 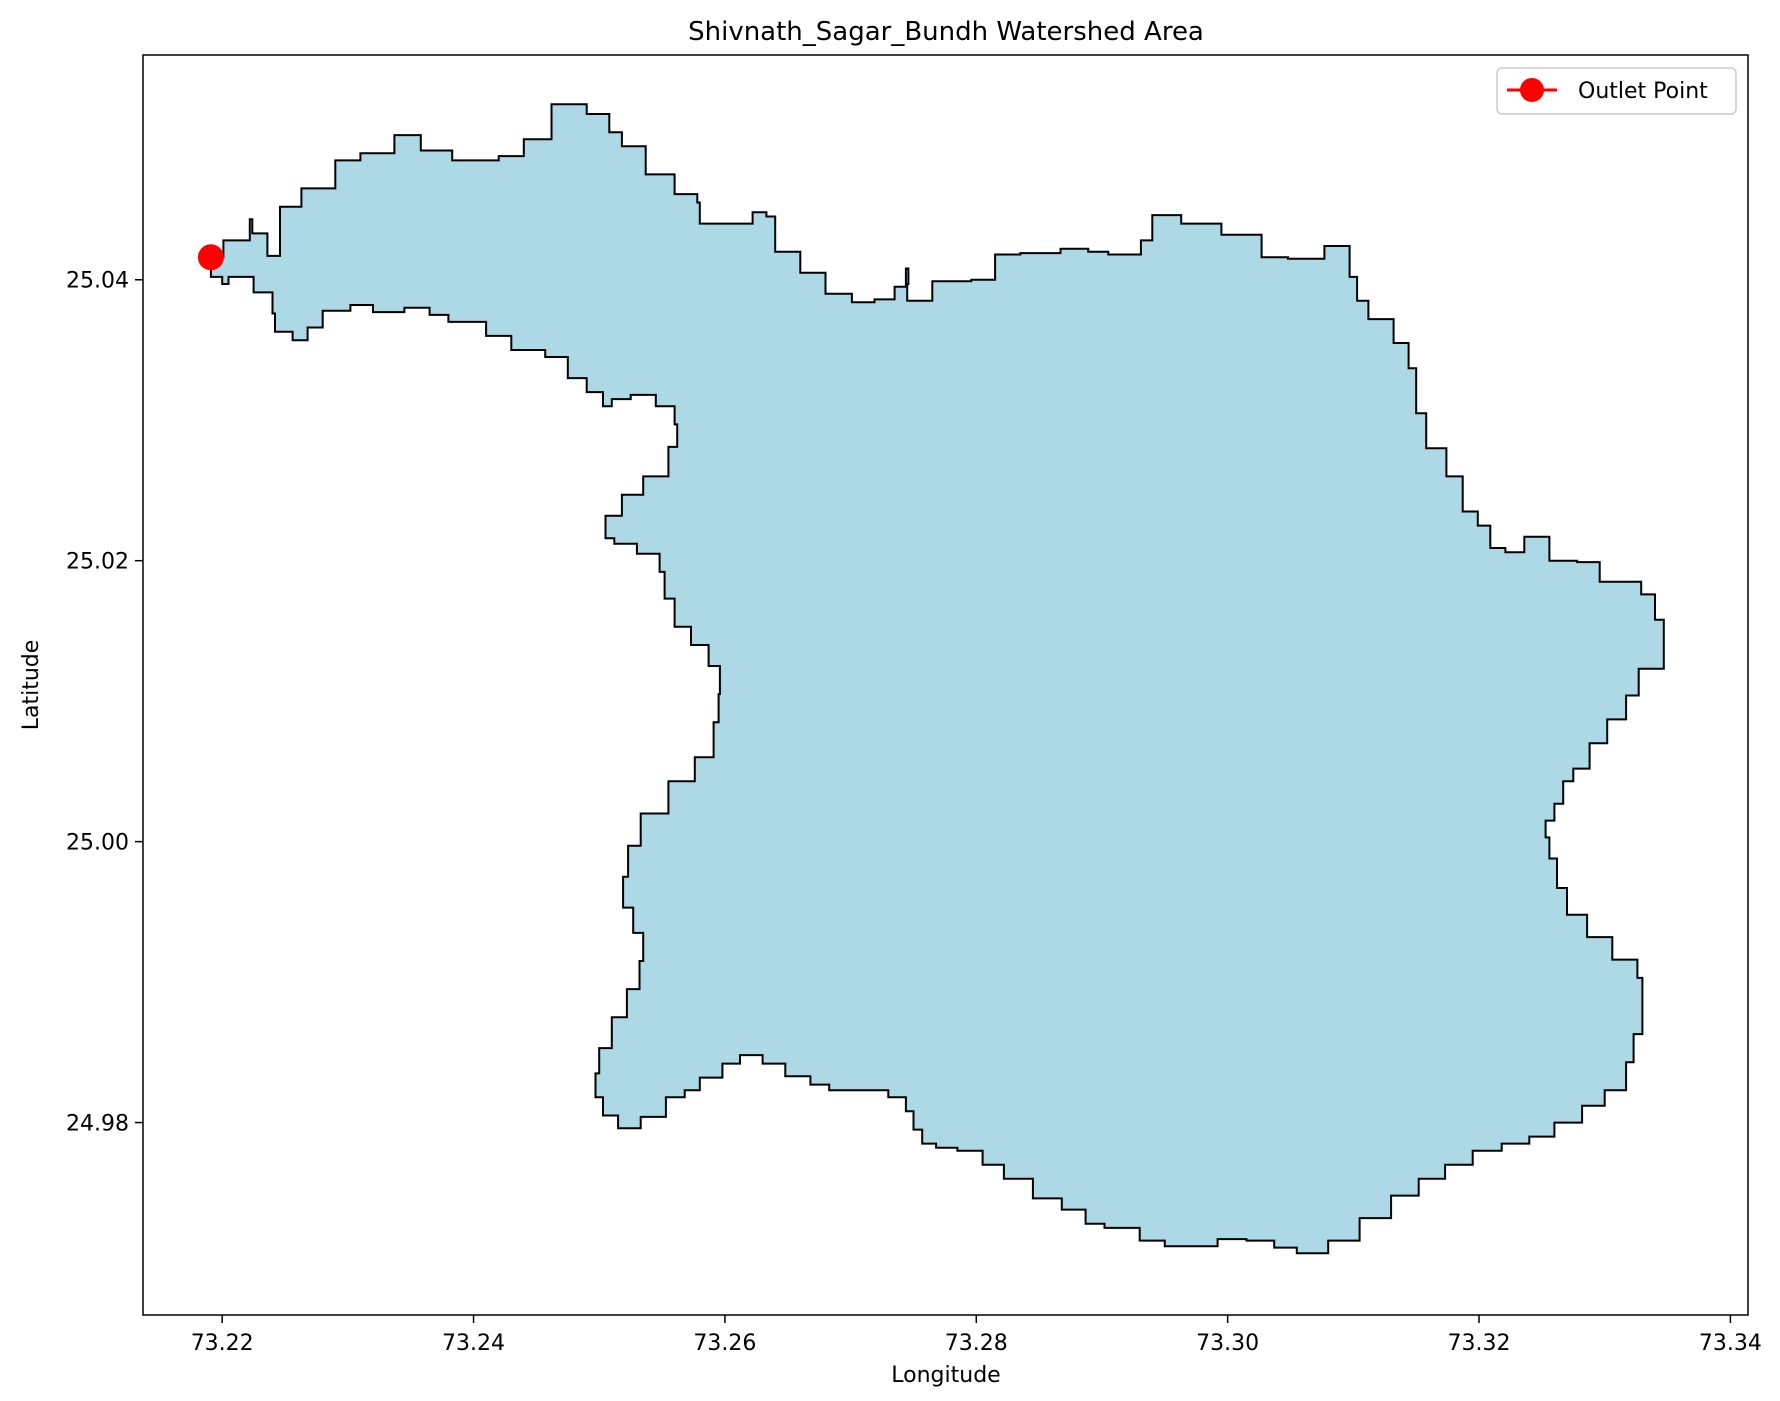 I want to click on x-tick-label: 73.22, so click(x=222, y=1343).